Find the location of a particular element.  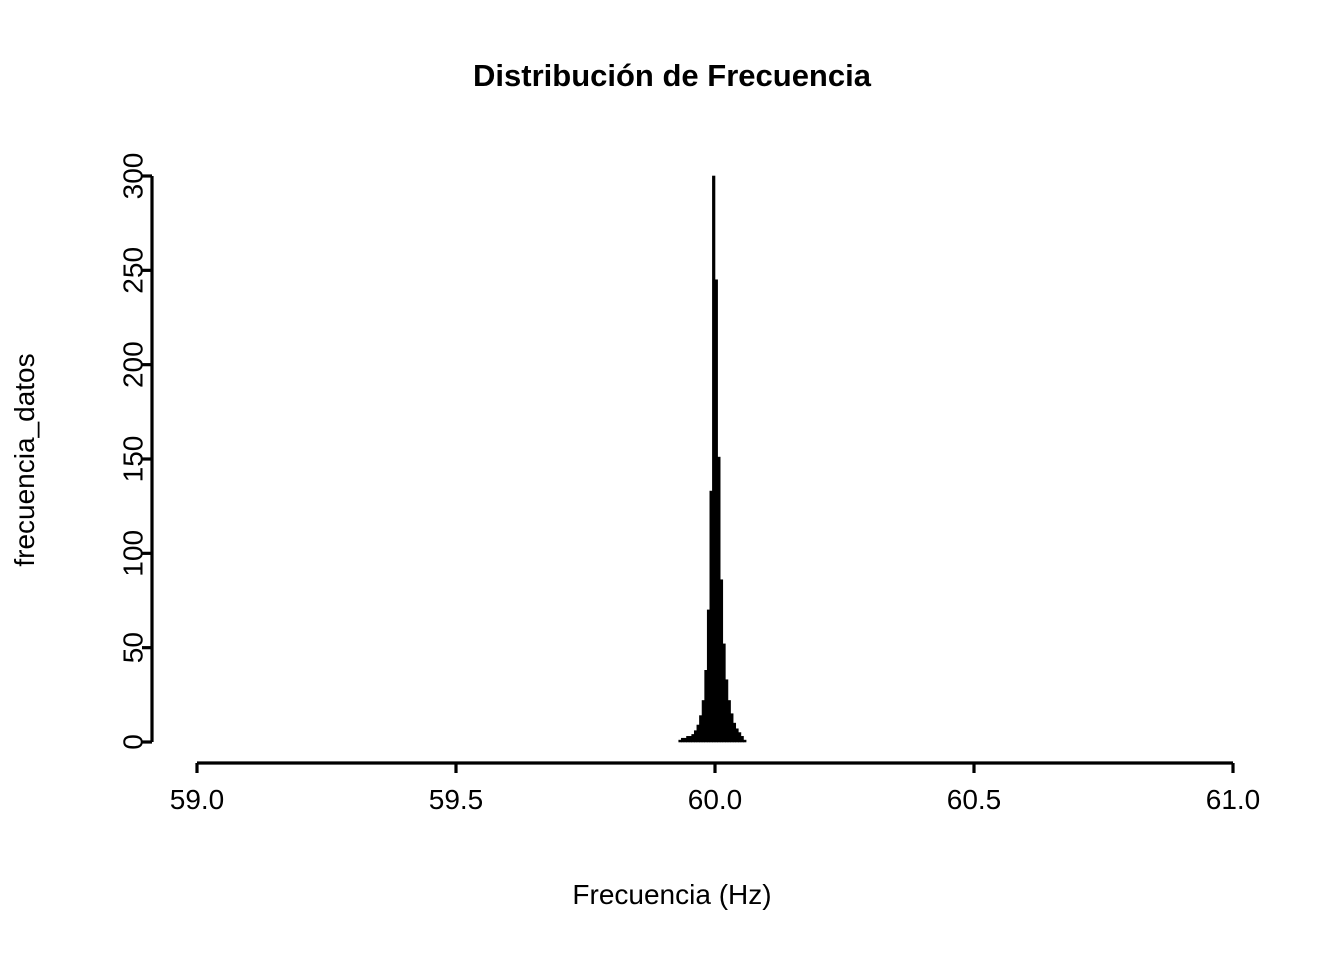

y-axis-tick-label: 300 is located at coordinates (133, 176).